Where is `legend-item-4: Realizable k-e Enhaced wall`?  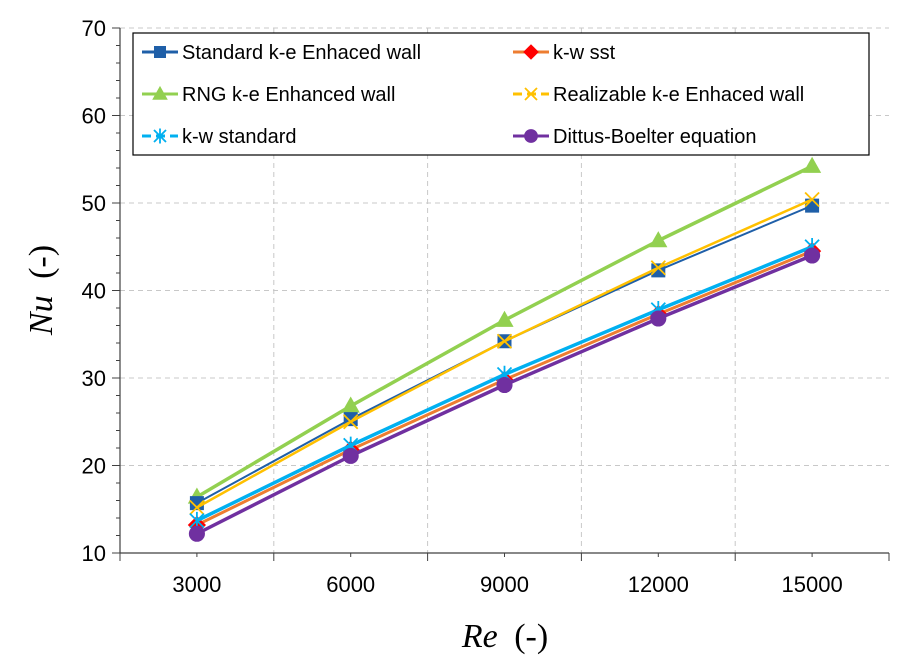
legend-item-4: Realizable k-e Enhaced wall is located at coordinates (658, 95).